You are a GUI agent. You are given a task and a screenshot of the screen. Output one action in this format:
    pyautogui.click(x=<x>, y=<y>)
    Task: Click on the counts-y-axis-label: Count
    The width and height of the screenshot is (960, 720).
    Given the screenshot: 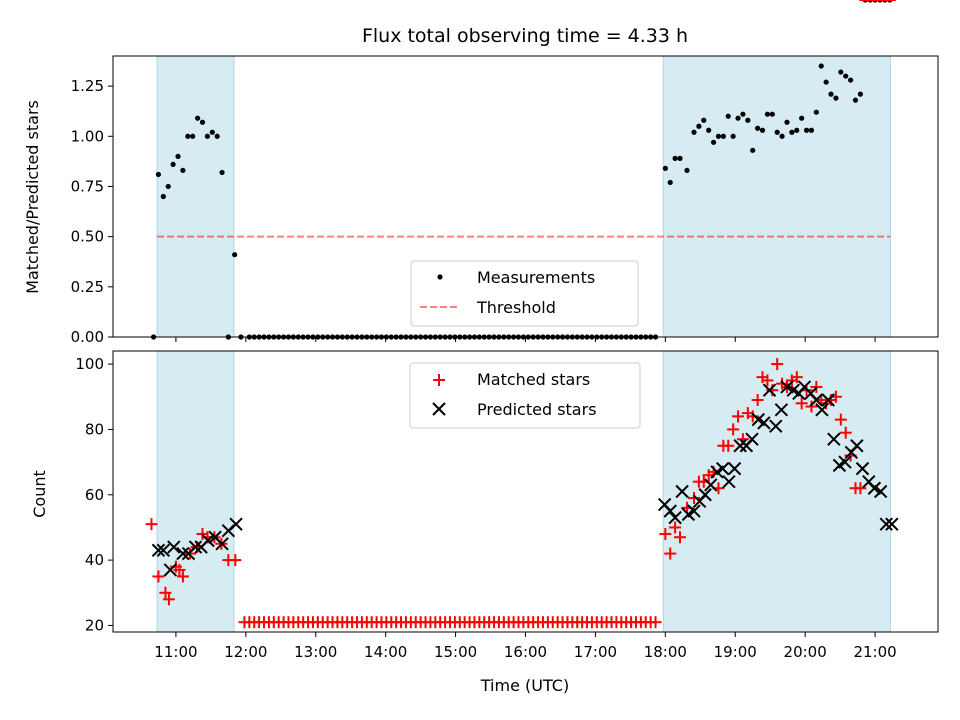 What is the action you would take?
    pyautogui.click(x=39, y=494)
    